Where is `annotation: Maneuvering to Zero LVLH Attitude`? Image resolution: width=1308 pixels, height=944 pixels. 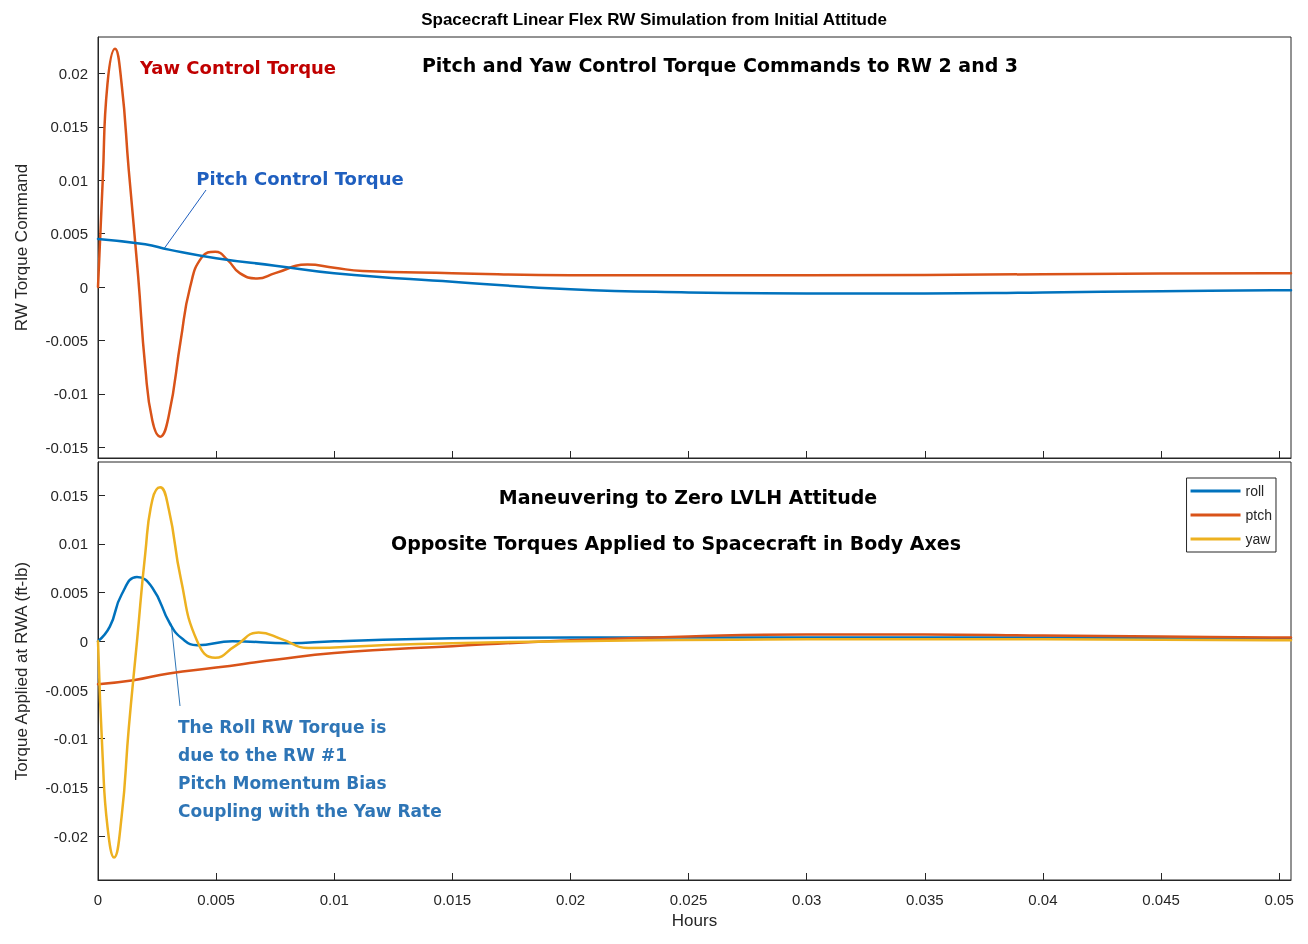
annotation: Maneuvering to Zero LVLH Attitude is located at coordinates (688, 497).